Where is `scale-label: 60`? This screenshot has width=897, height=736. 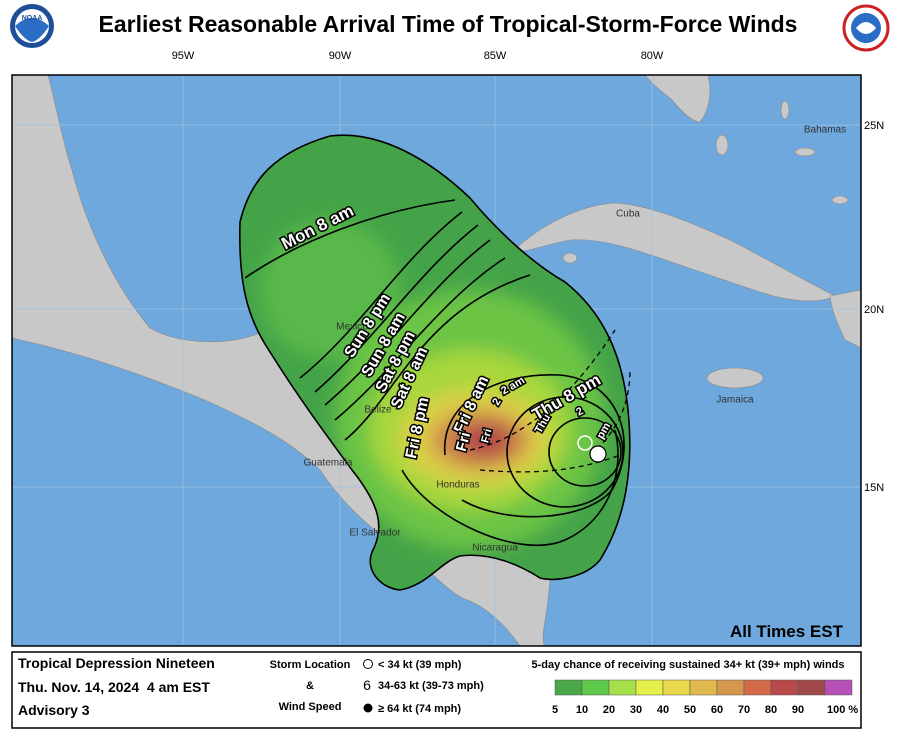
scale-label: 60 is located at coordinates (717, 710).